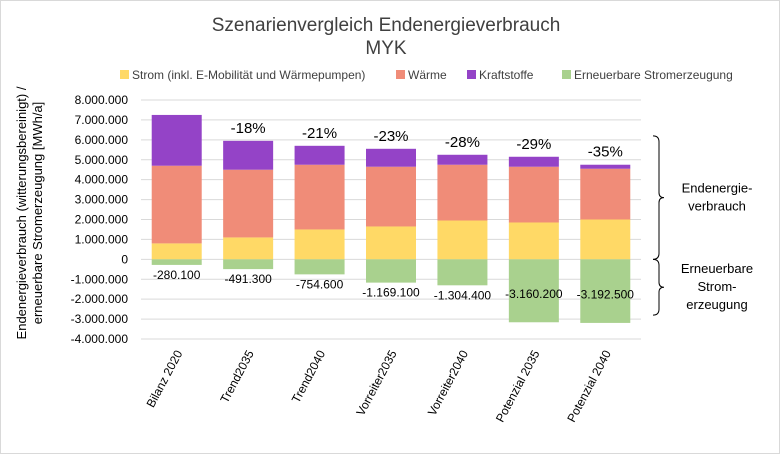 This screenshot has height=455, width=780. What do you see at coordinates (376, 383) in the screenshot?
I see `x-tick-label: Vorreiter2035` at bounding box center [376, 383].